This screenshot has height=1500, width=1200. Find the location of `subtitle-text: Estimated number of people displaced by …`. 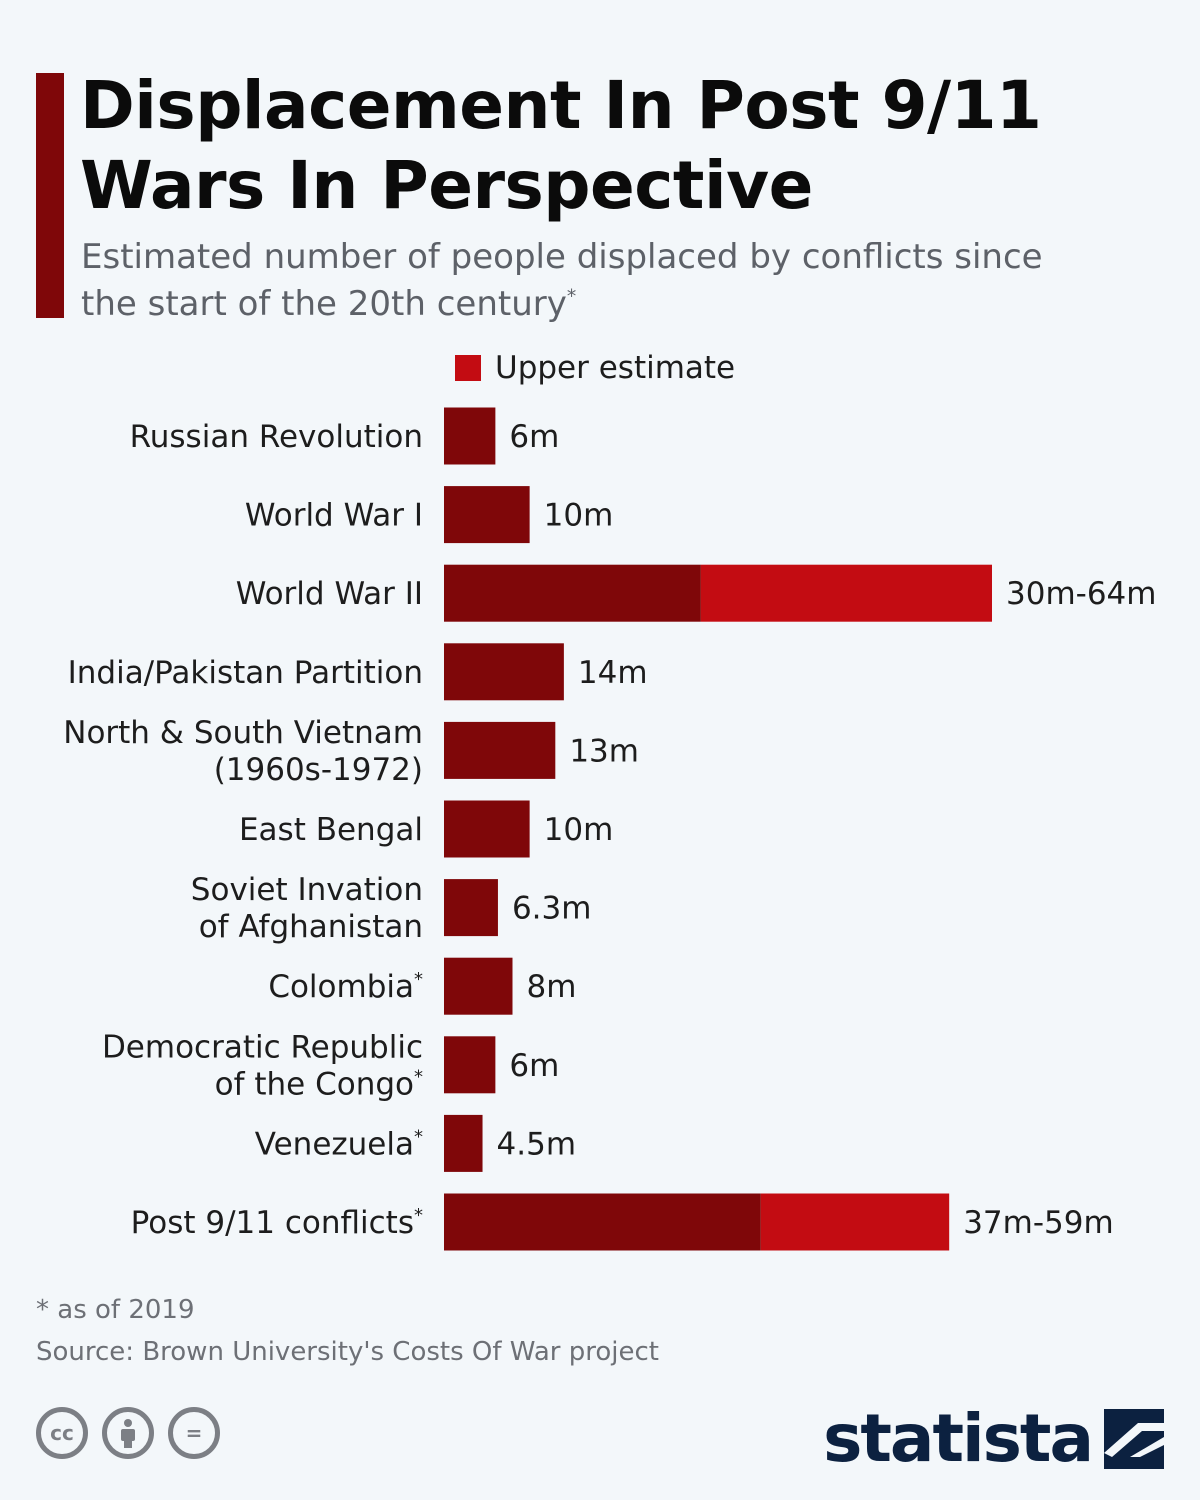

subtitle-text: Estimated number of people displaced by … is located at coordinates (562, 280).